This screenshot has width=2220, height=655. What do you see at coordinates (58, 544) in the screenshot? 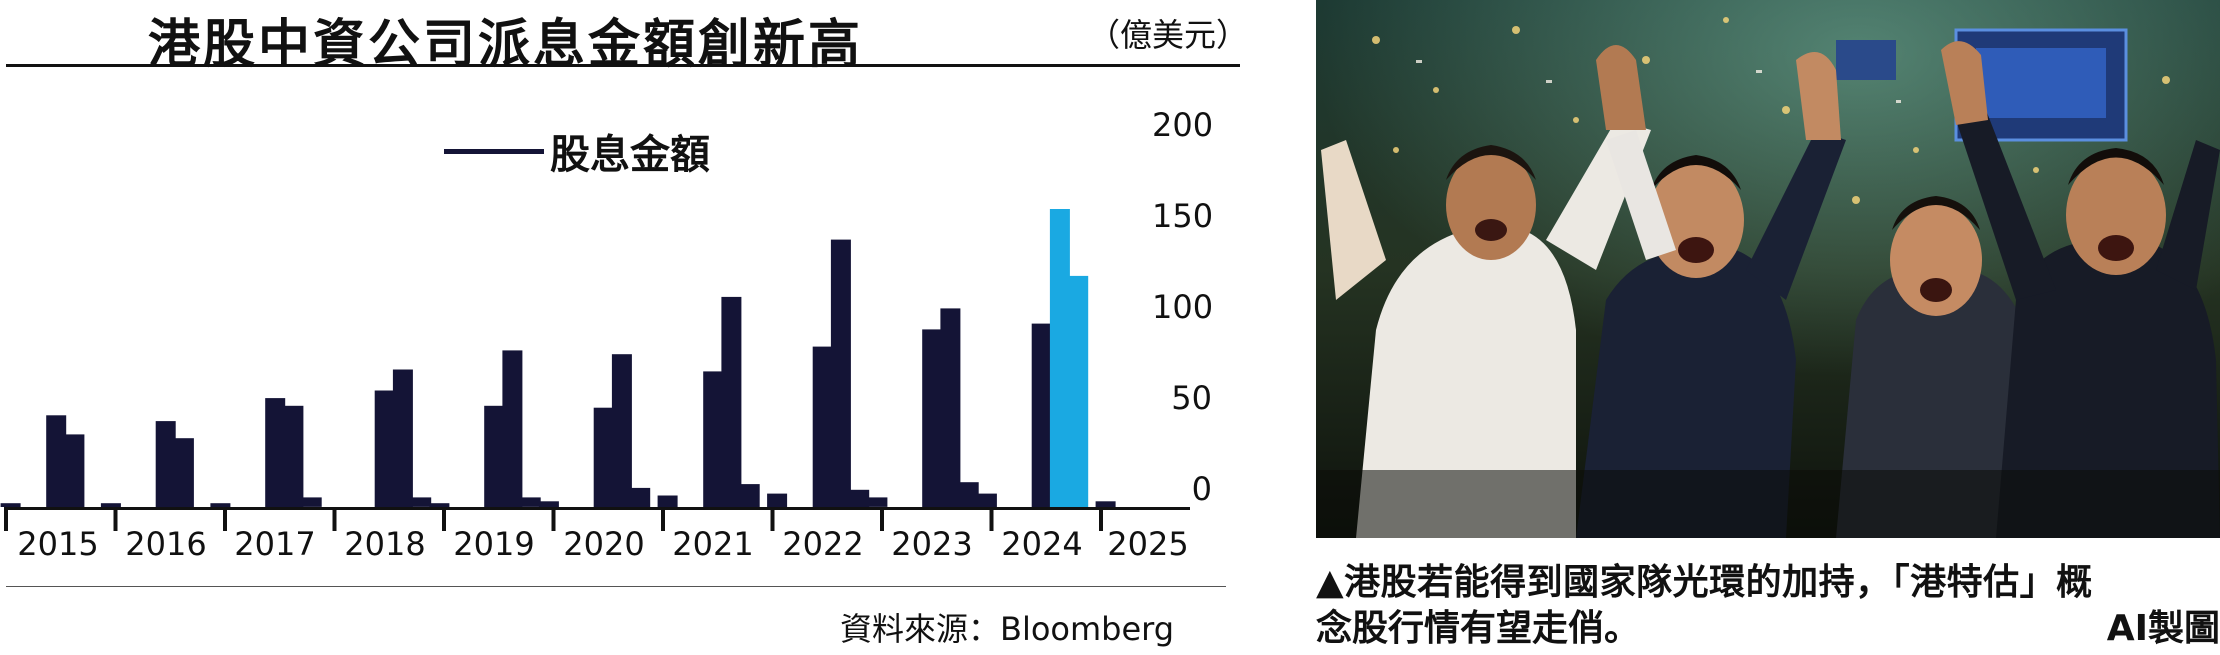
I see `x-tick-label: 2015` at bounding box center [58, 544].